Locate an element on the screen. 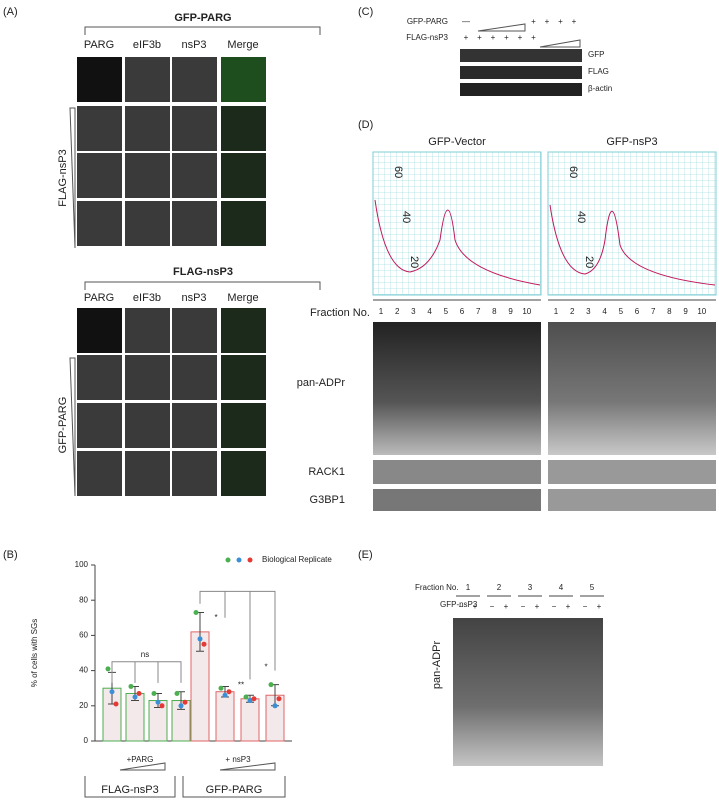 Image resolution: width=719 pixels, height=806 pixels. fraction: 8 is located at coordinates (494, 311).